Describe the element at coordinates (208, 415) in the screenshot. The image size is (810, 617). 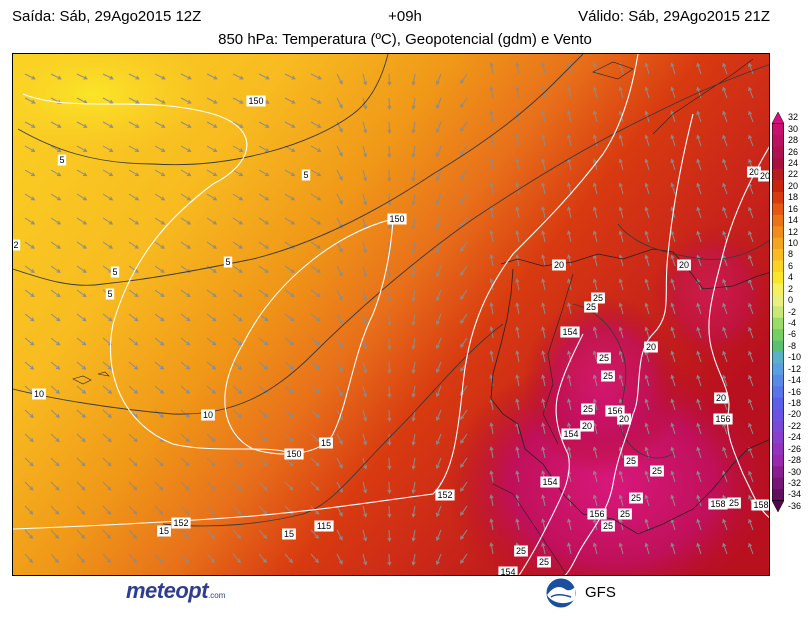
I see `temperature-label: 10` at that location.